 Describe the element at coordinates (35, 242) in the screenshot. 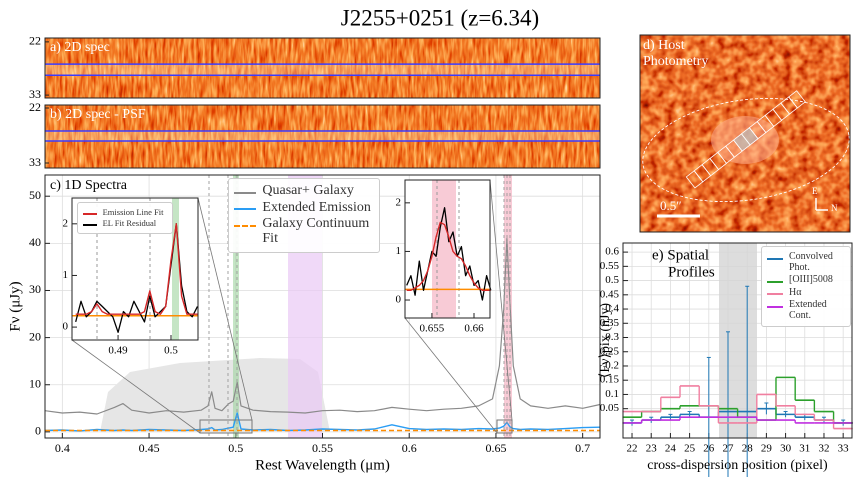

I see `y-tick-label: 40` at that location.